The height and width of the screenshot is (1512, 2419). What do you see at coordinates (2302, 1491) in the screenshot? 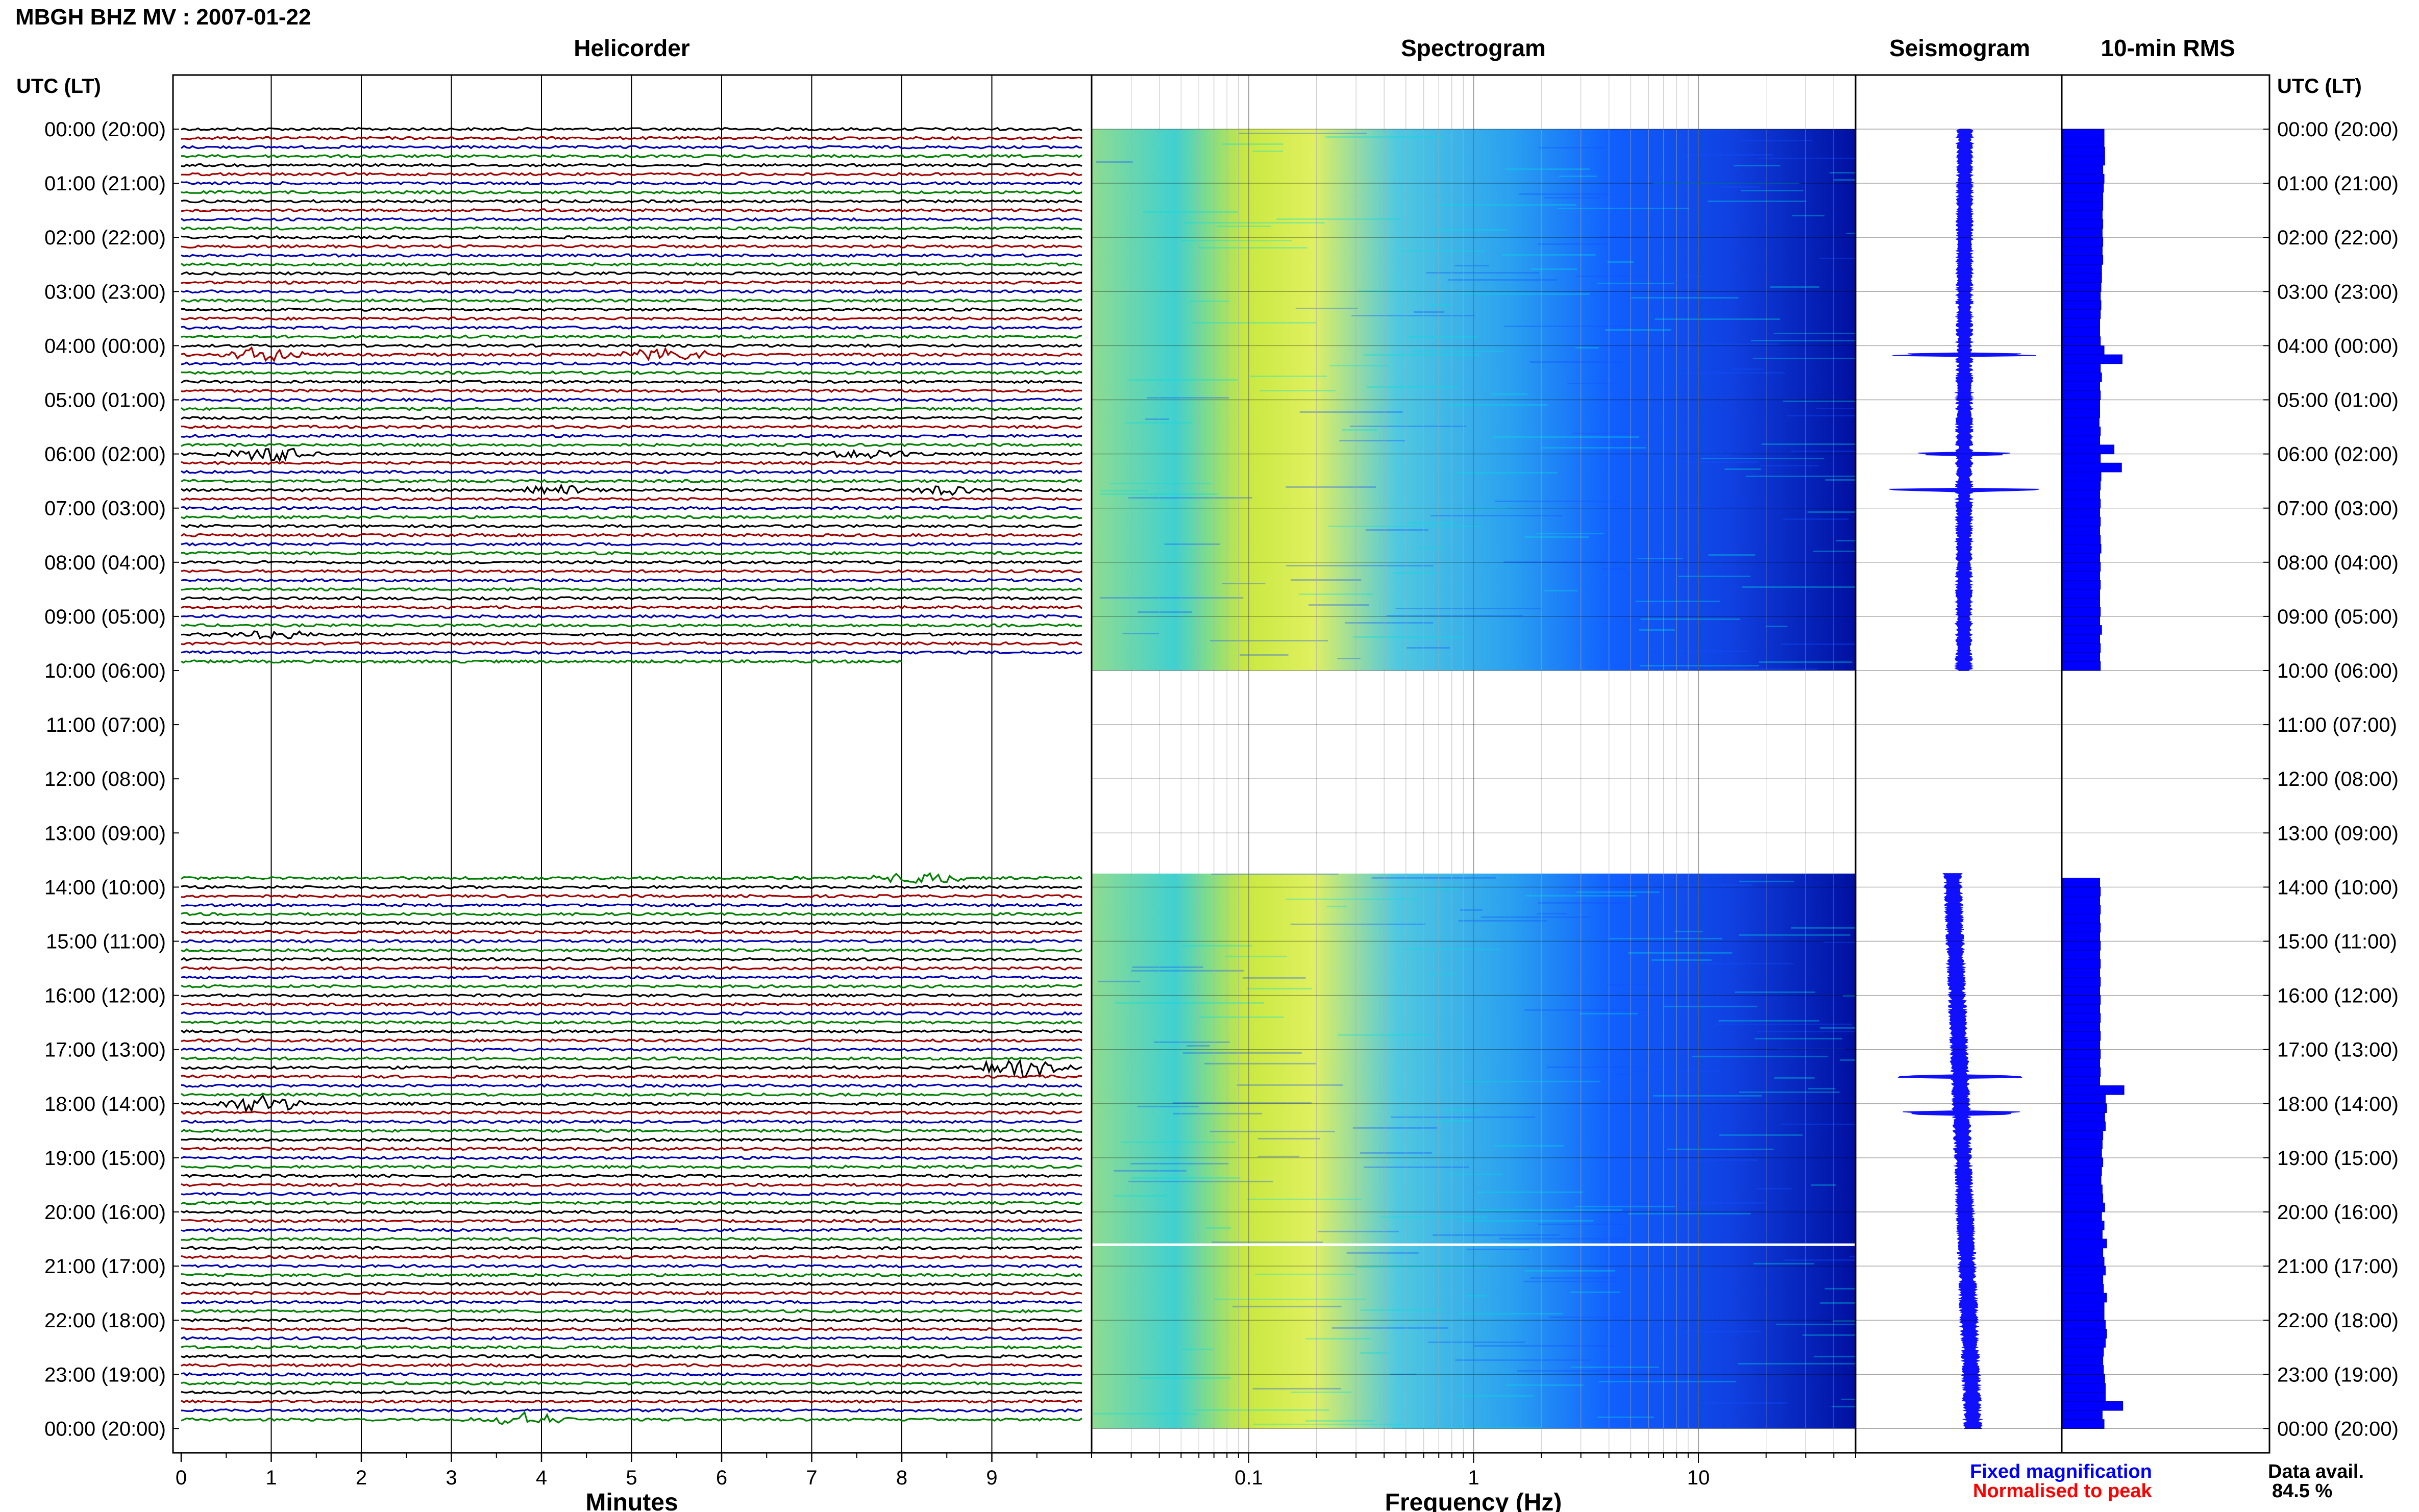
I see `data-avail-value: 84.5 %` at bounding box center [2302, 1491].